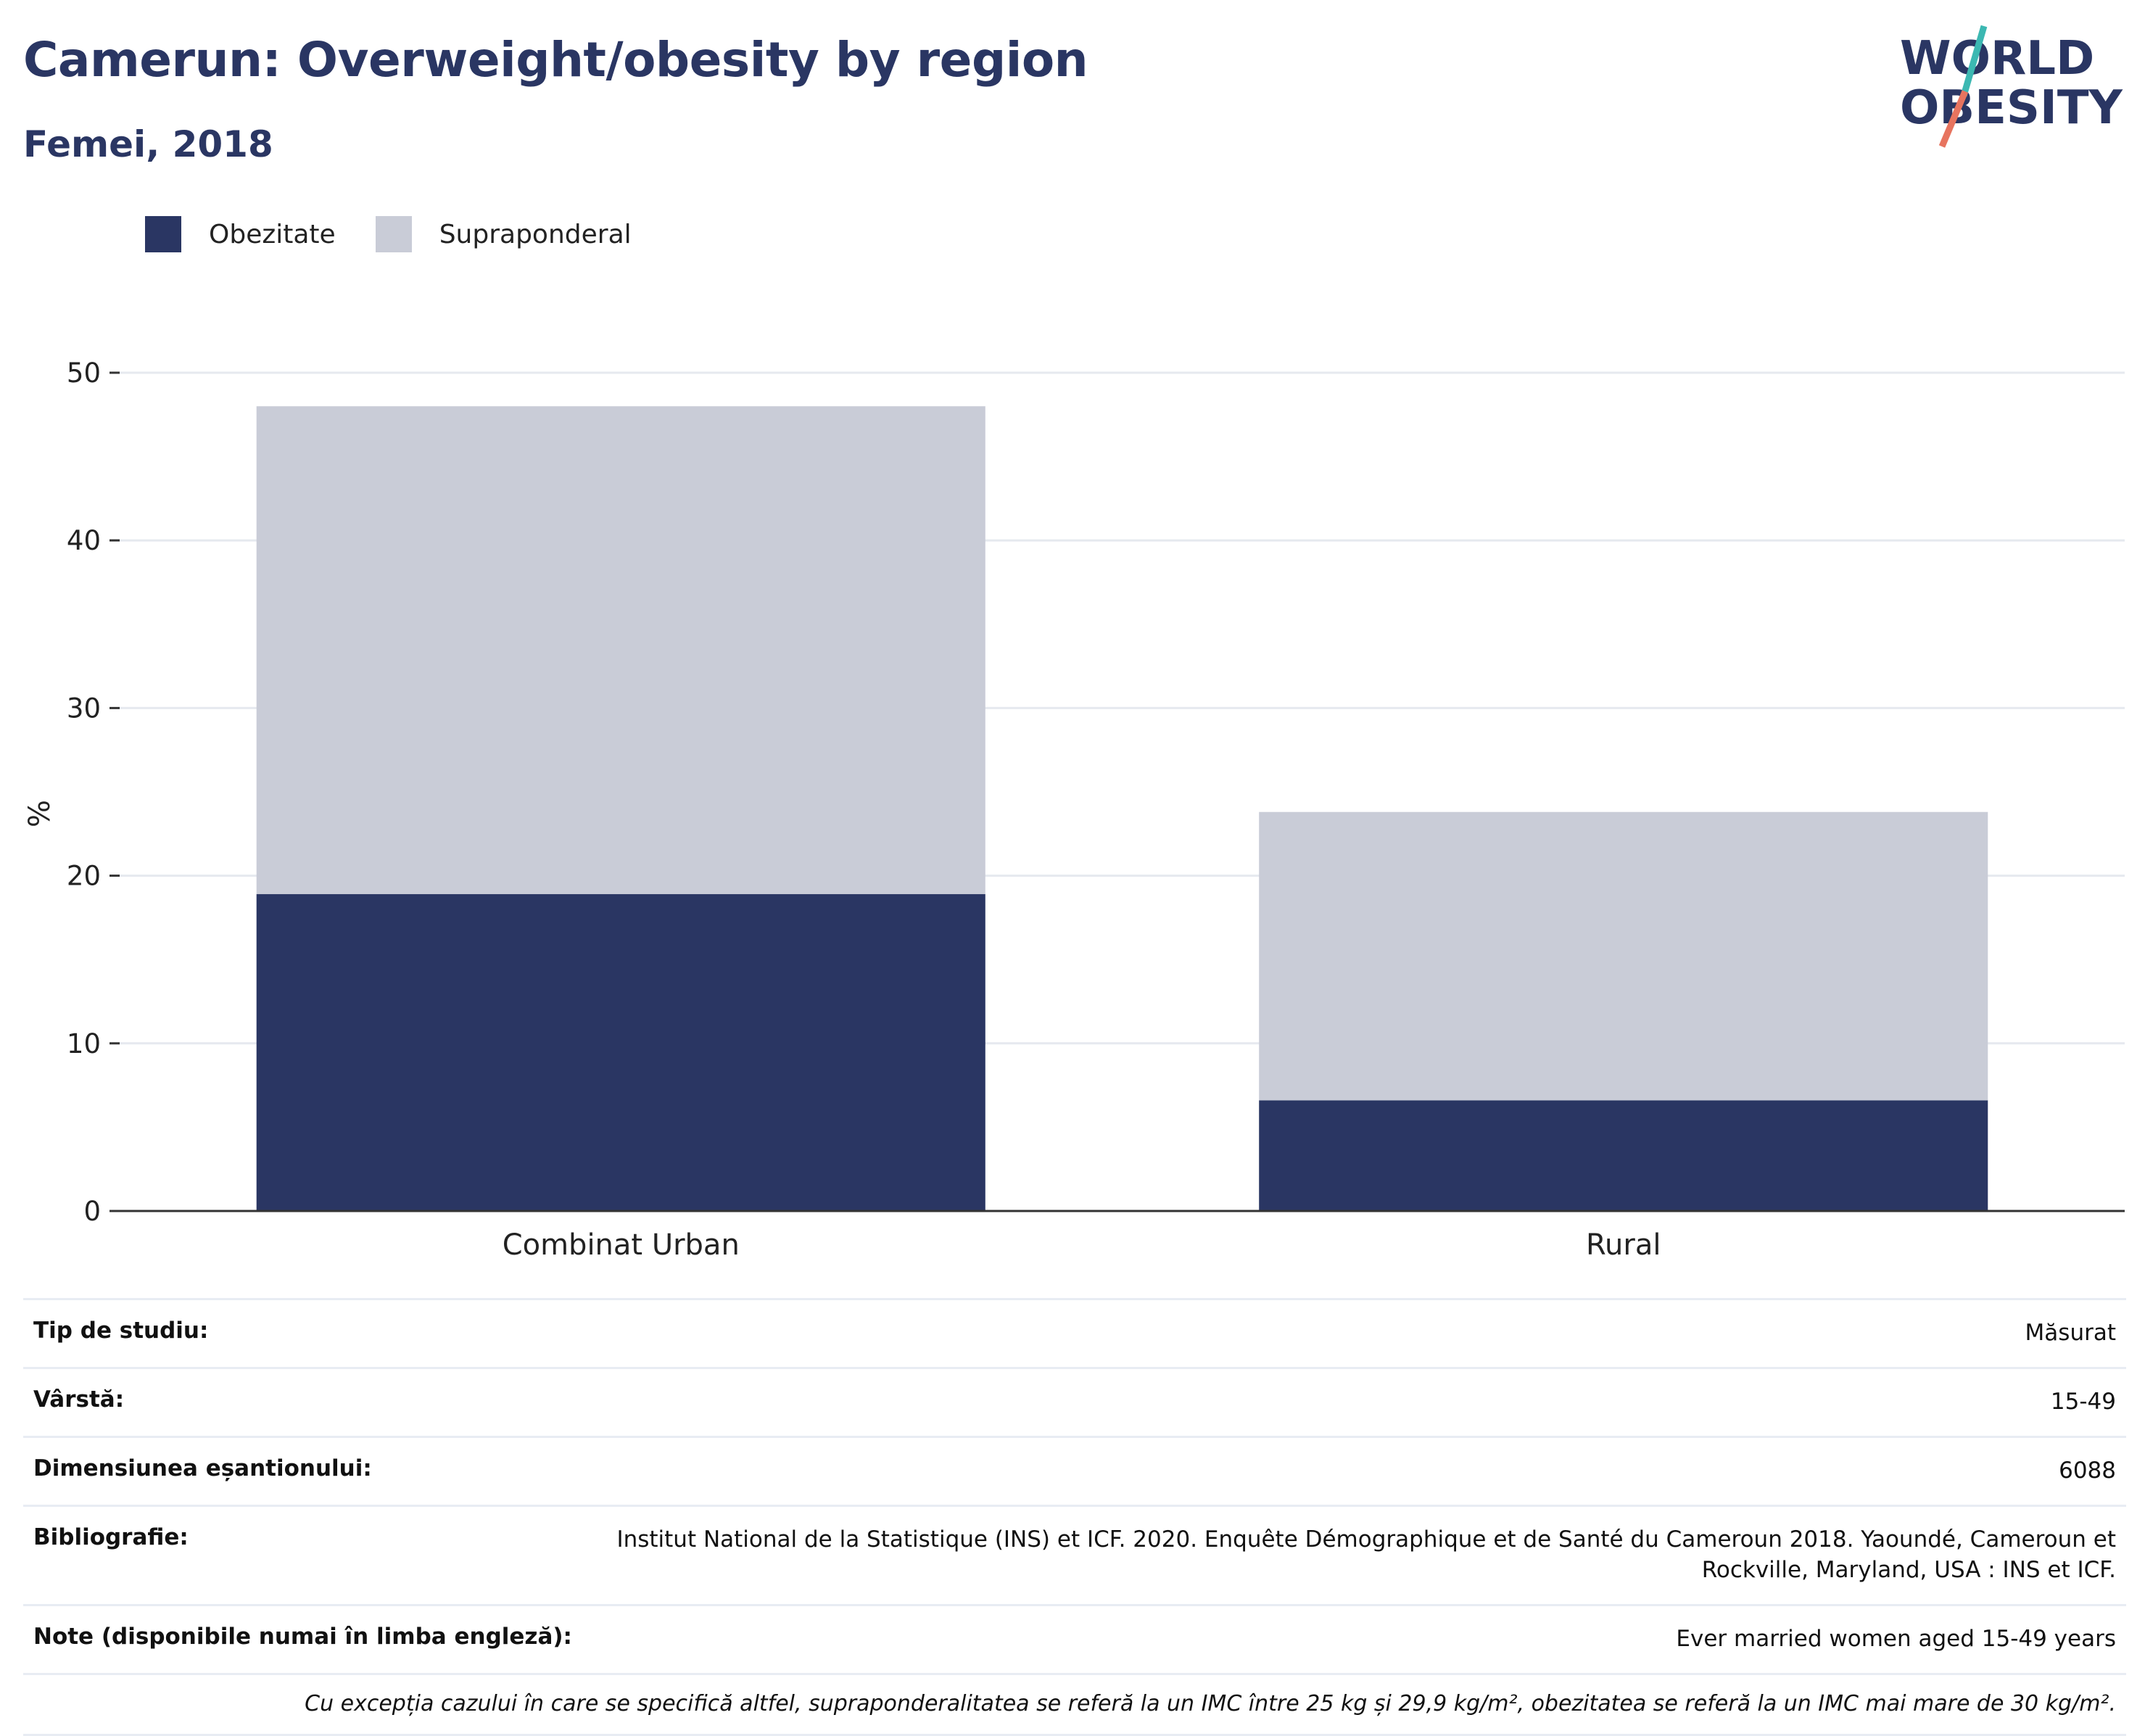 This screenshot has width=2145, height=1736. I want to click on page-title: Camerun: Overweight/obesity by region, so click(555, 60).